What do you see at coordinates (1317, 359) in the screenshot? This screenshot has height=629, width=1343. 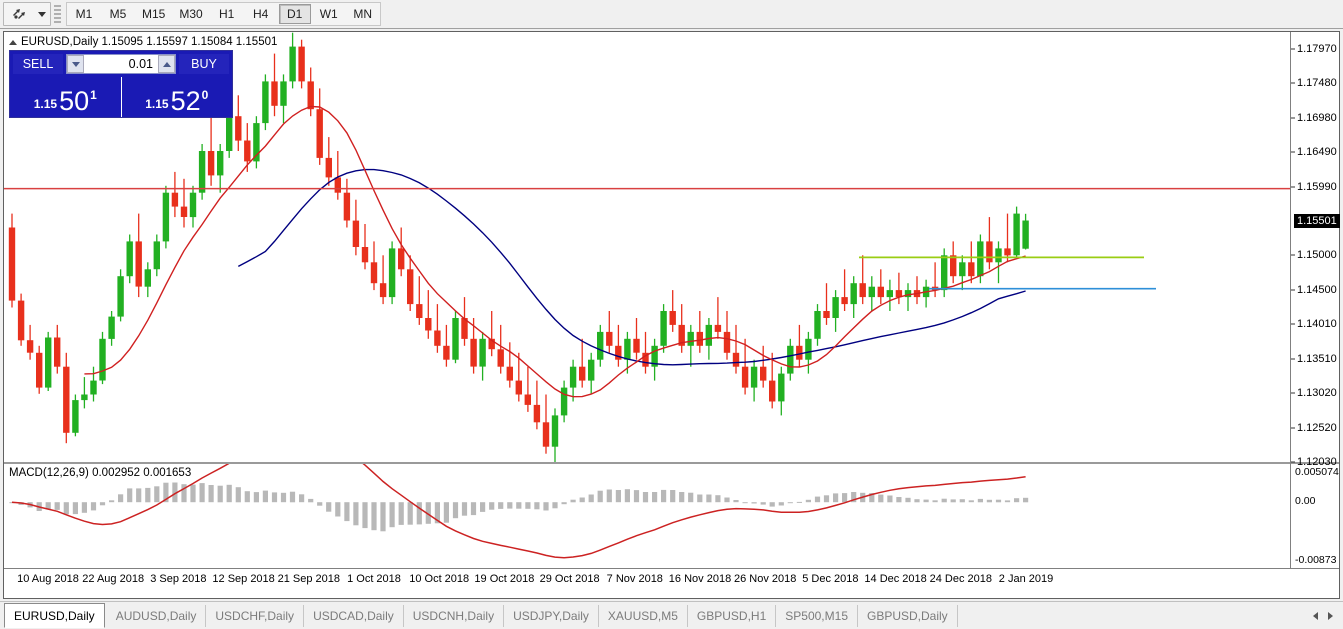 I see `price-tick-label: 1.13510` at bounding box center [1317, 359].